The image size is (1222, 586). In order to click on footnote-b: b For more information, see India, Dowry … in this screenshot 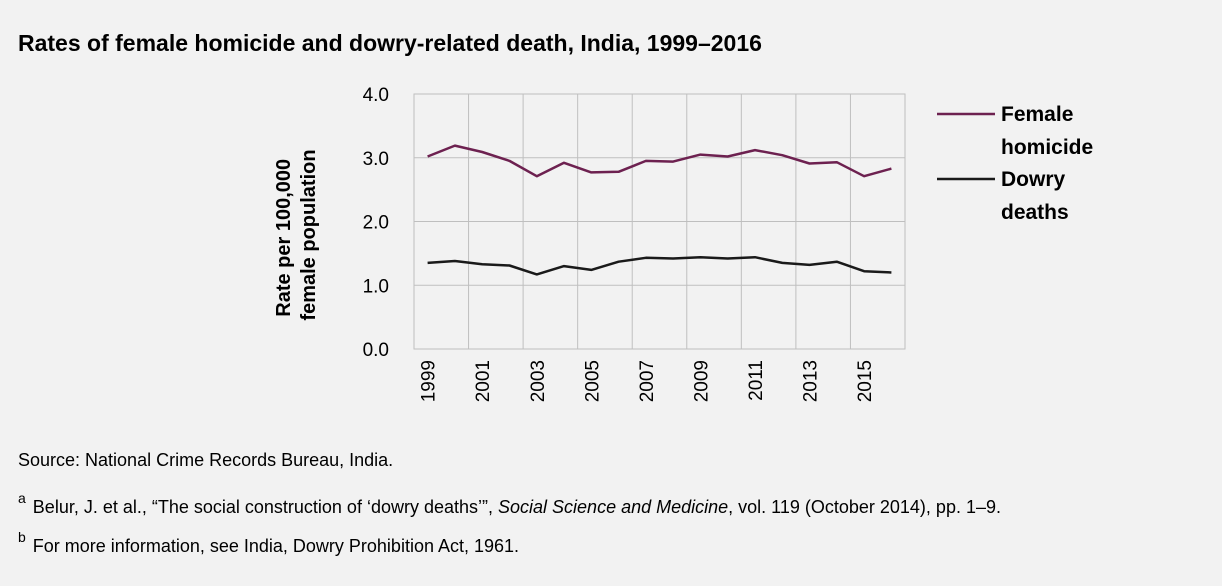, I will do `click(269, 543)`.